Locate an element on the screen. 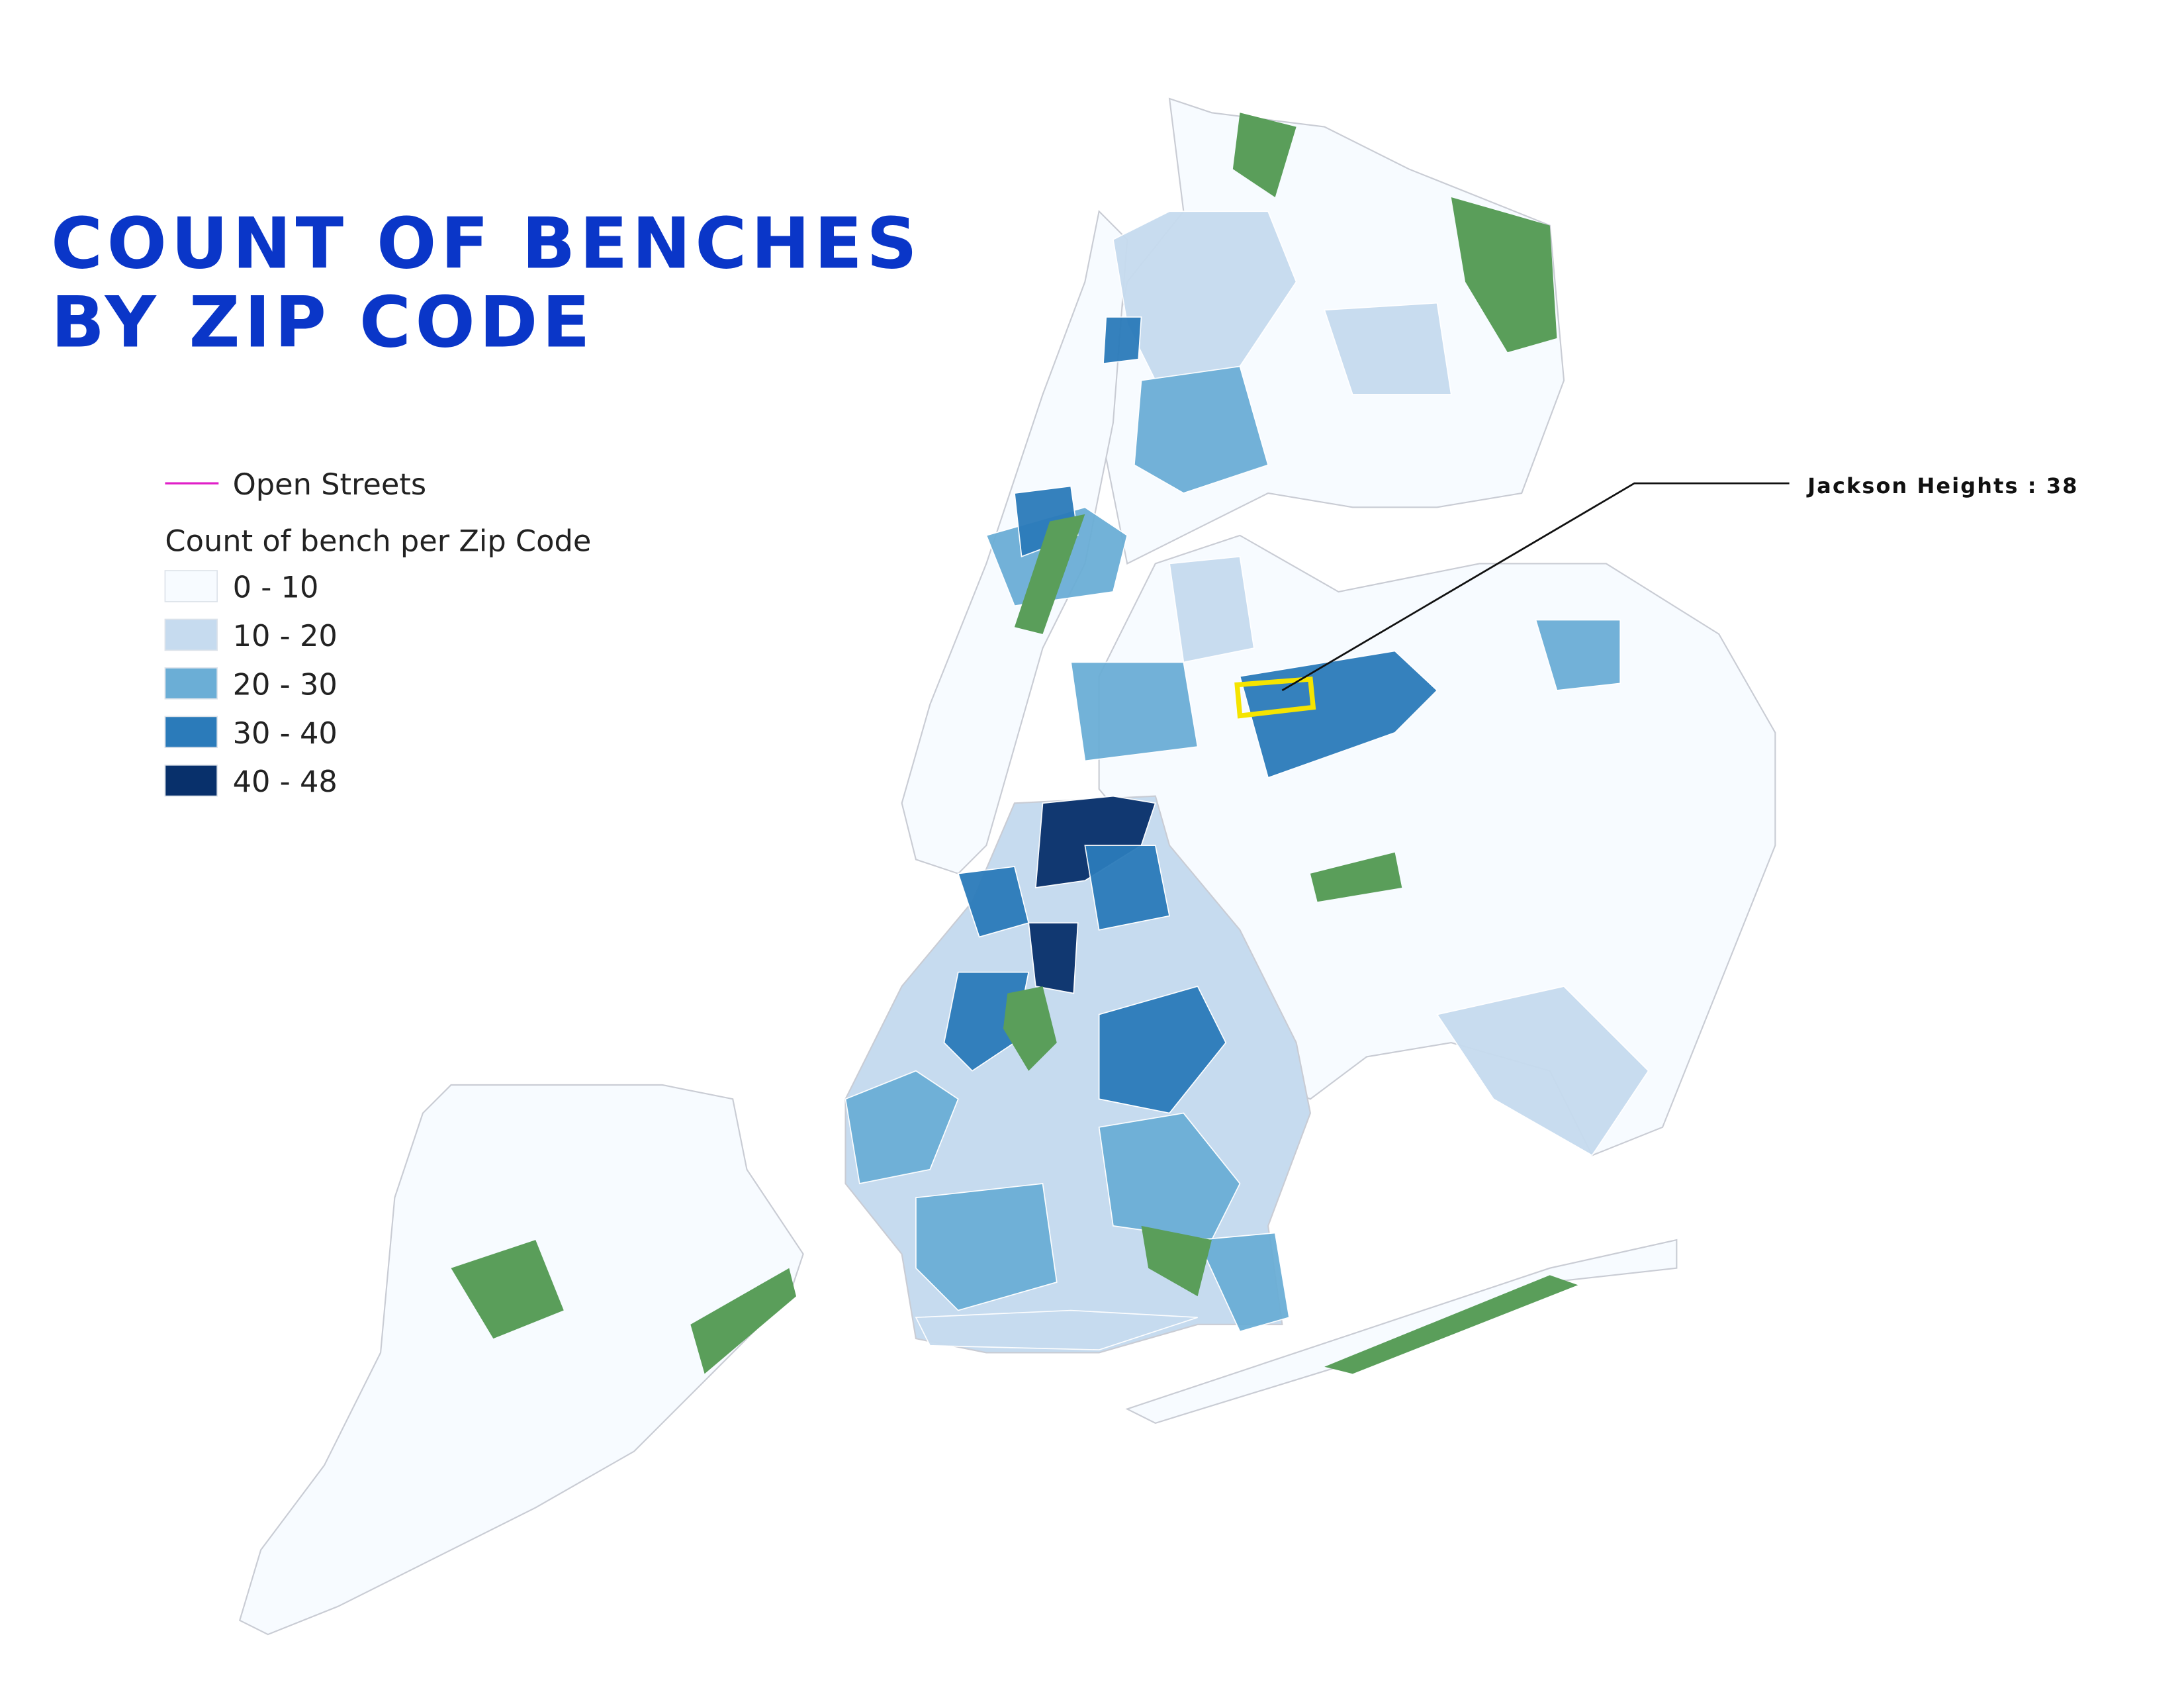 This screenshot has width=2184, height=1688. legend-label: 0 - 10 is located at coordinates (276, 588).